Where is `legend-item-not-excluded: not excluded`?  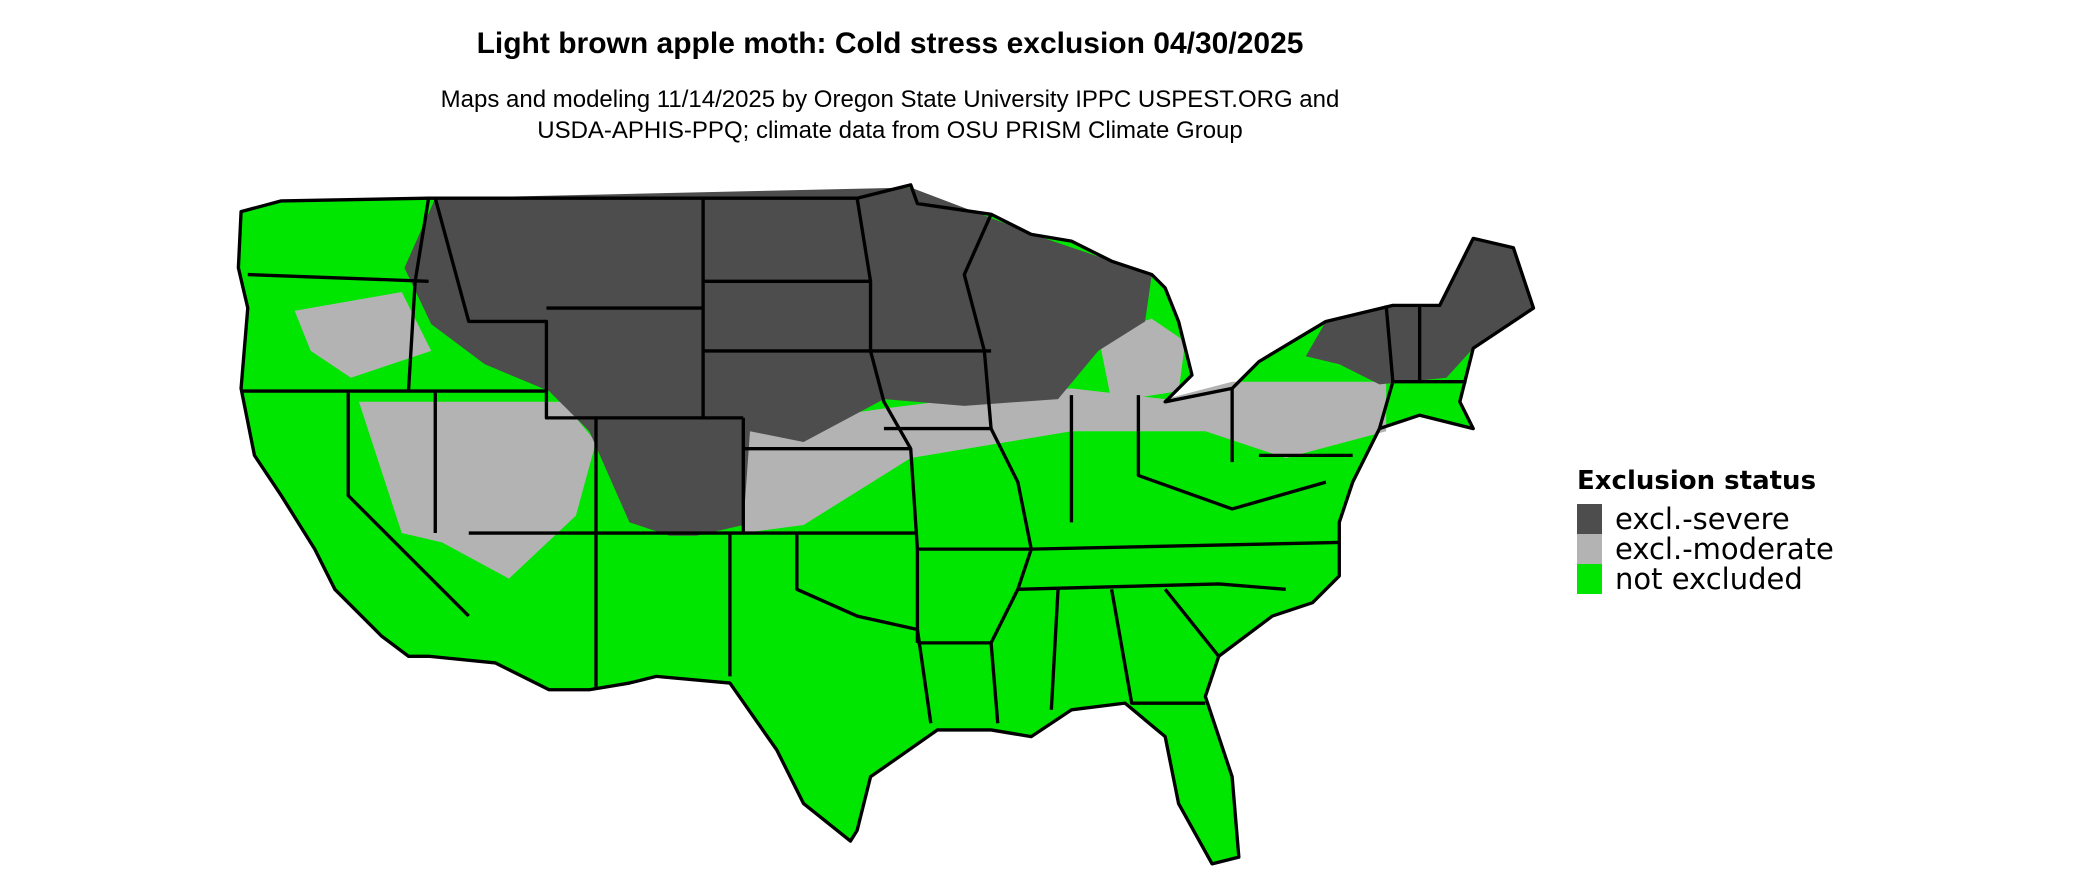
legend-item-not-excluded: not excluded is located at coordinates (1705, 579).